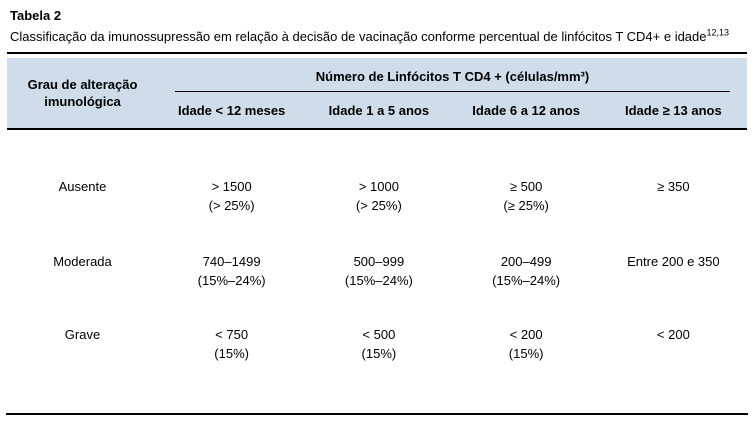 This screenshot has height=427, width=754. I want to click on cell-value: 200–499, so click(526, 261).